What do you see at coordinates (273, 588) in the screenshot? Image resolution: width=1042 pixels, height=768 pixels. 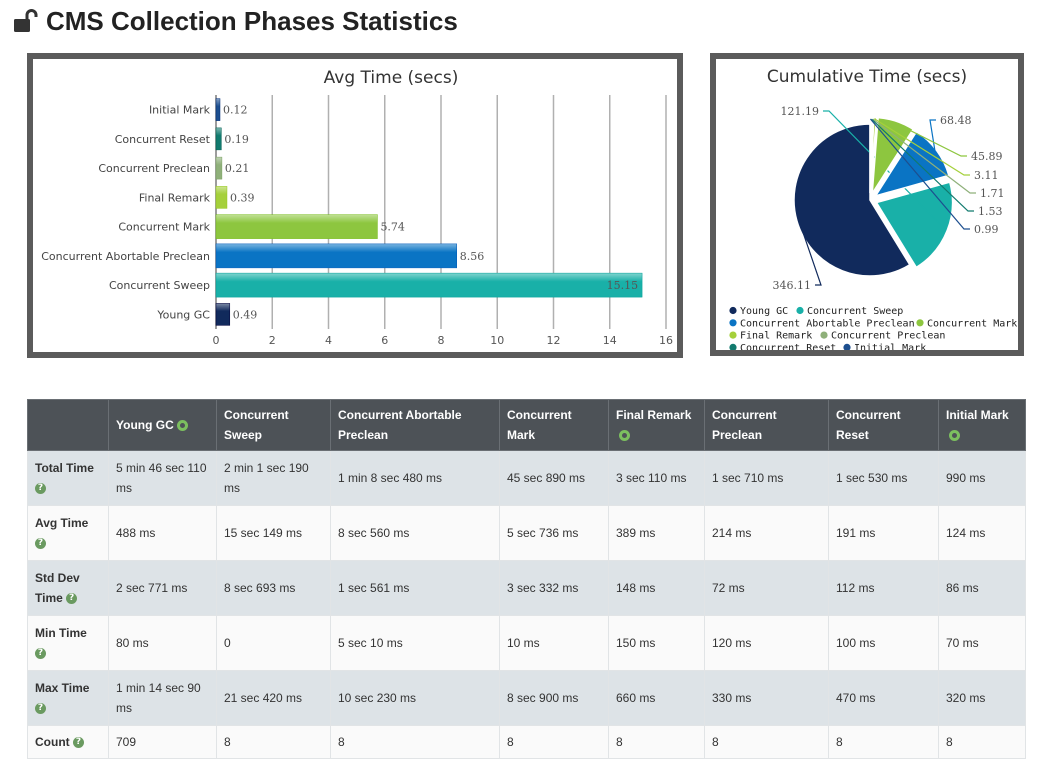 I see `table-cell: 8 sec 693 ms` at bounding box center [273, 588].